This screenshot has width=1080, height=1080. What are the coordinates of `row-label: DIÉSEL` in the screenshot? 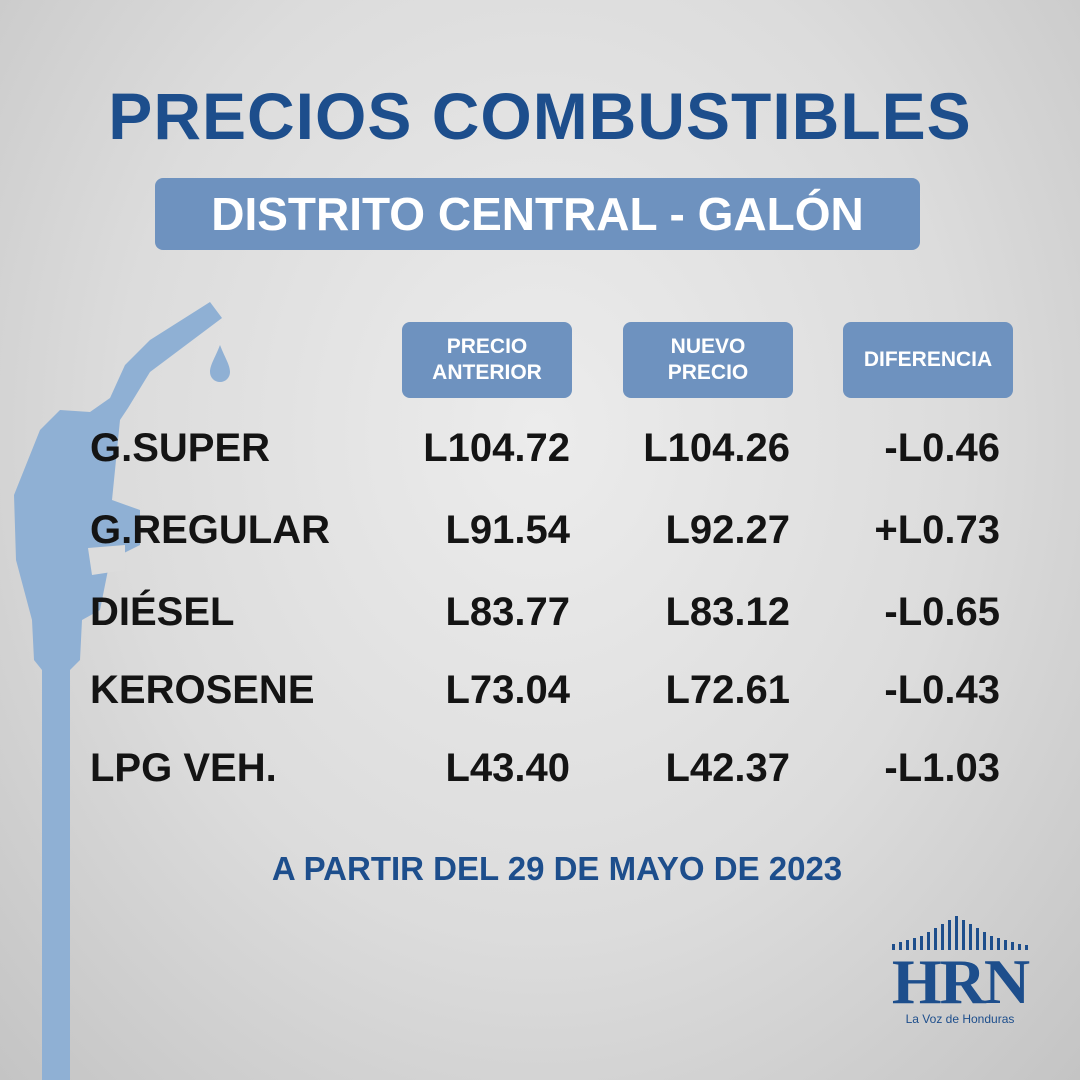 It's located at (162, 612).